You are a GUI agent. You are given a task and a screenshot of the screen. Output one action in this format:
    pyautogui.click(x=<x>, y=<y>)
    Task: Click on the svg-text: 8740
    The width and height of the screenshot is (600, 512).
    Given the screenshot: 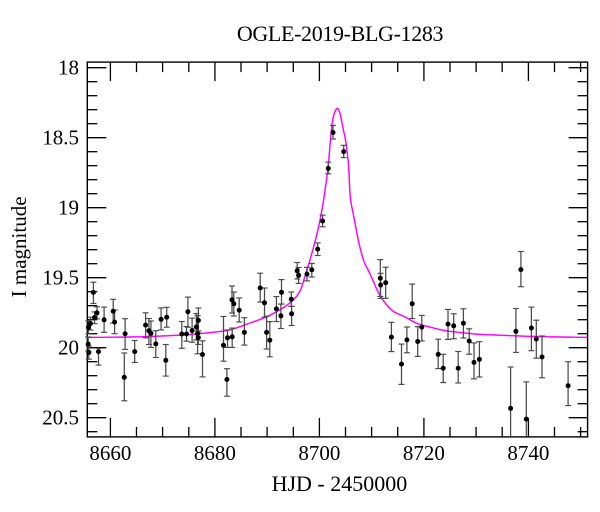 What is the action you would take?
    pyautogui.click(x=528, y=453)
    